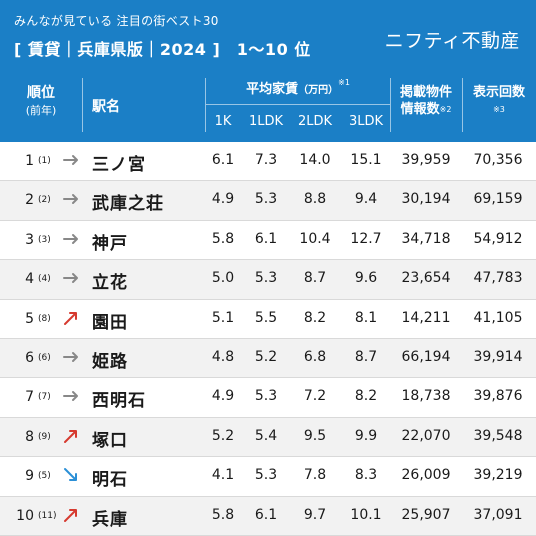  Describe the element at coordinates (44, 397) in the screenshot. I see `previous-rank: (7)` at that location.